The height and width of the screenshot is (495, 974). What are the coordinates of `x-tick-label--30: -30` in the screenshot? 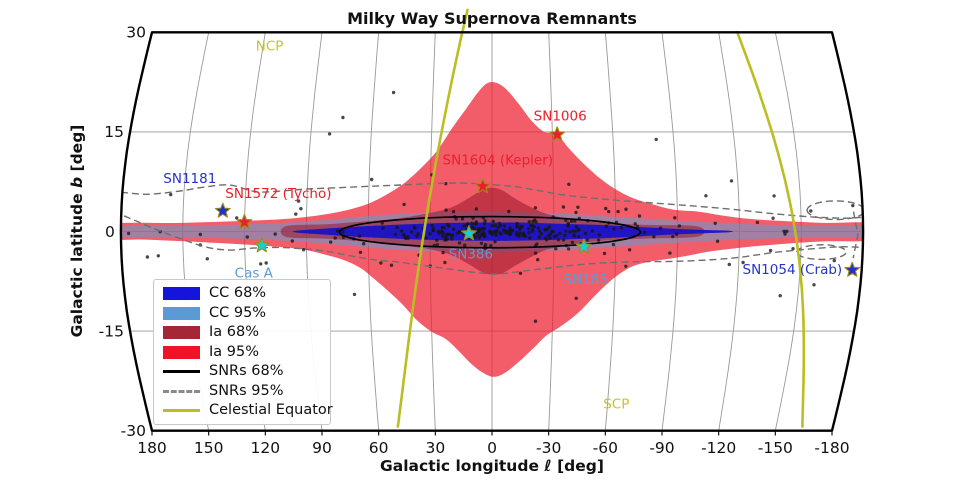 It's located at (548, 448).